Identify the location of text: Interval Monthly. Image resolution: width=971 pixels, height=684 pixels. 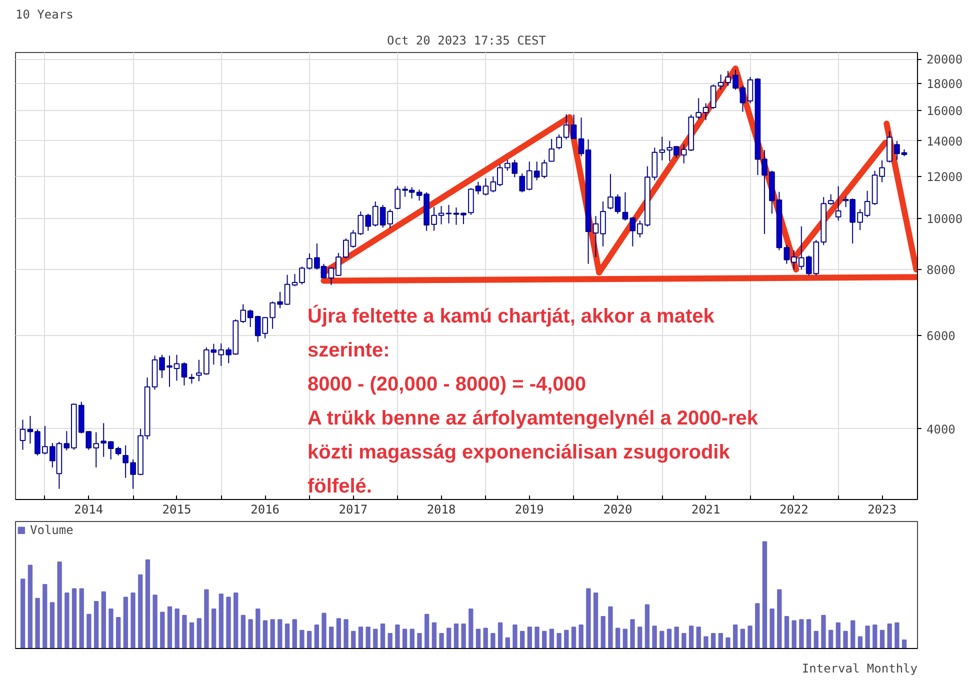
(860, 669).